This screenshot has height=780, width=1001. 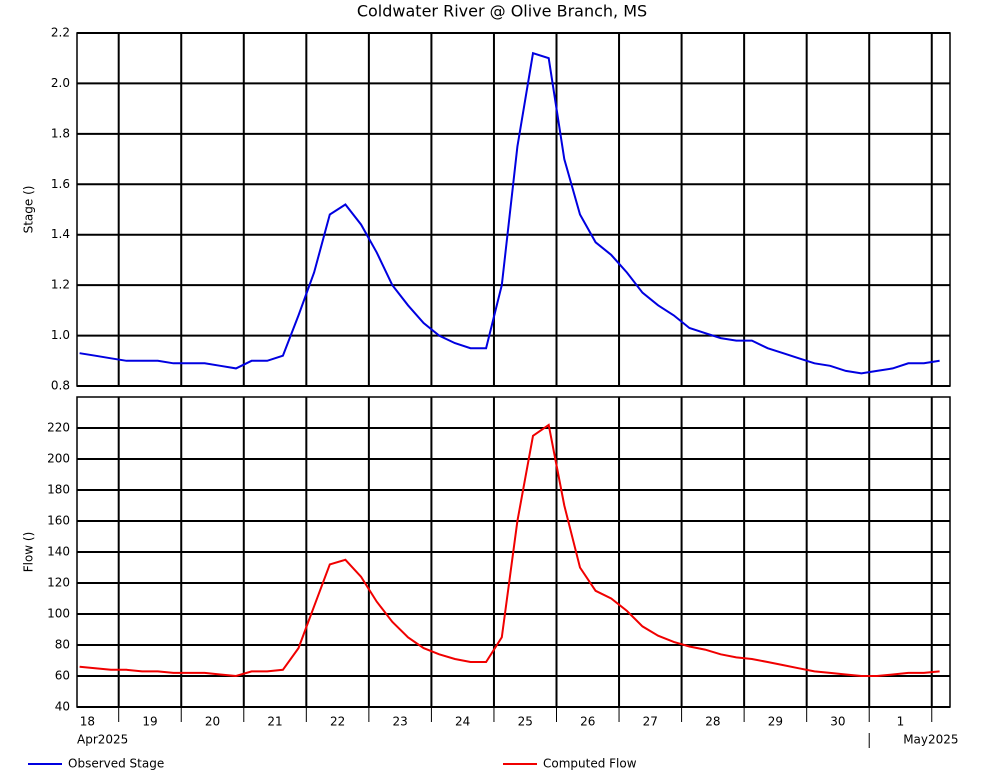 What do you see at coordinates (712, 722) in the screenshot?
I see `x-tick-label: 28` at bounding box center [712, 722].